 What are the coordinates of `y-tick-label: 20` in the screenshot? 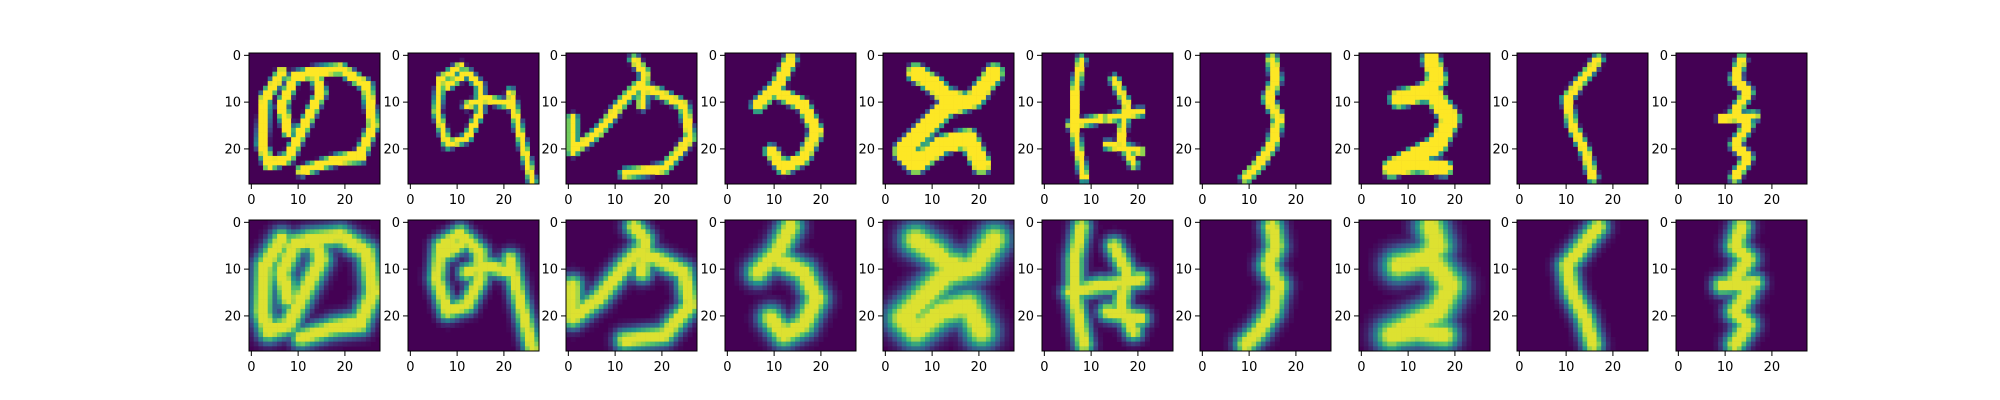 It's located at (549, 316).